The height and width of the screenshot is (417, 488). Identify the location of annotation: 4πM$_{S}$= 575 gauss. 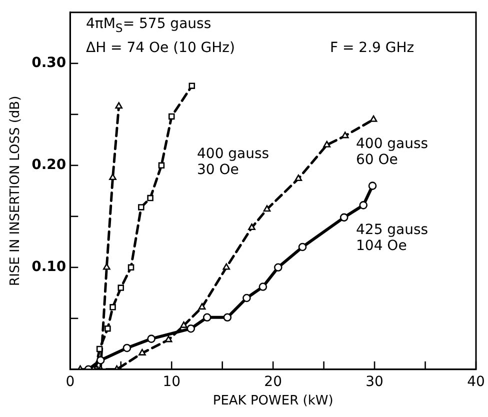
(149, 26).